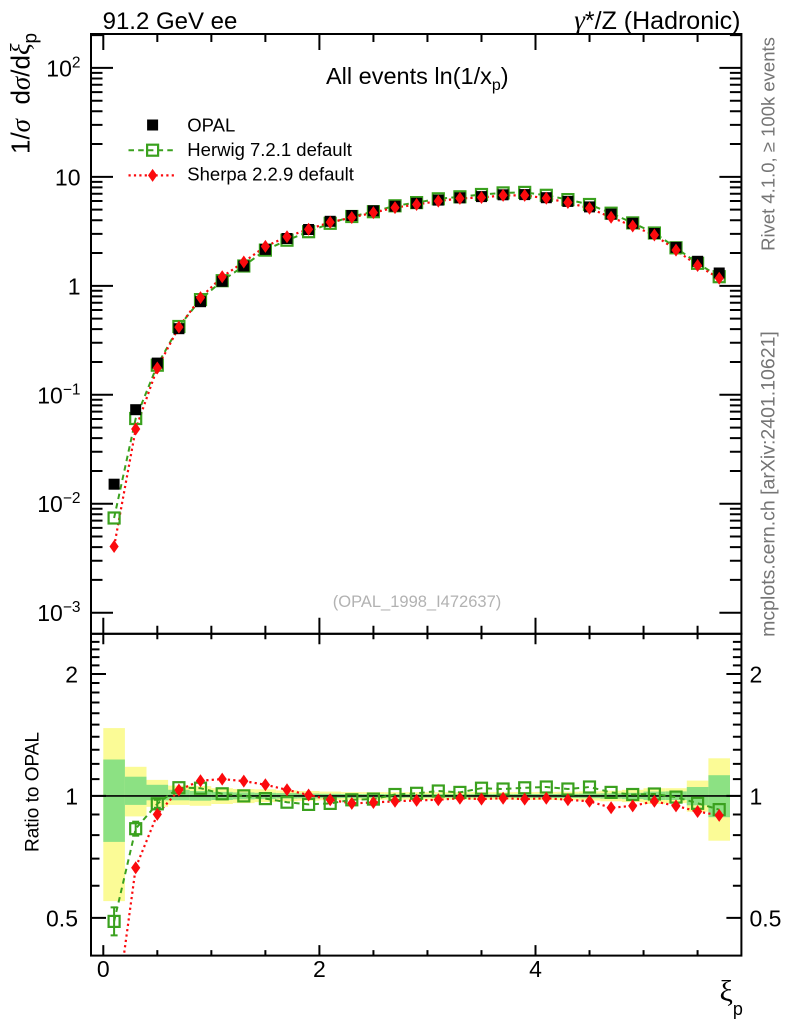 The width and height of the screenshot is (786, 1029). Describe the element at coordinates (417, 78) in the screenshot. I see `svg-text: All events ln(1/xp)` at that location.